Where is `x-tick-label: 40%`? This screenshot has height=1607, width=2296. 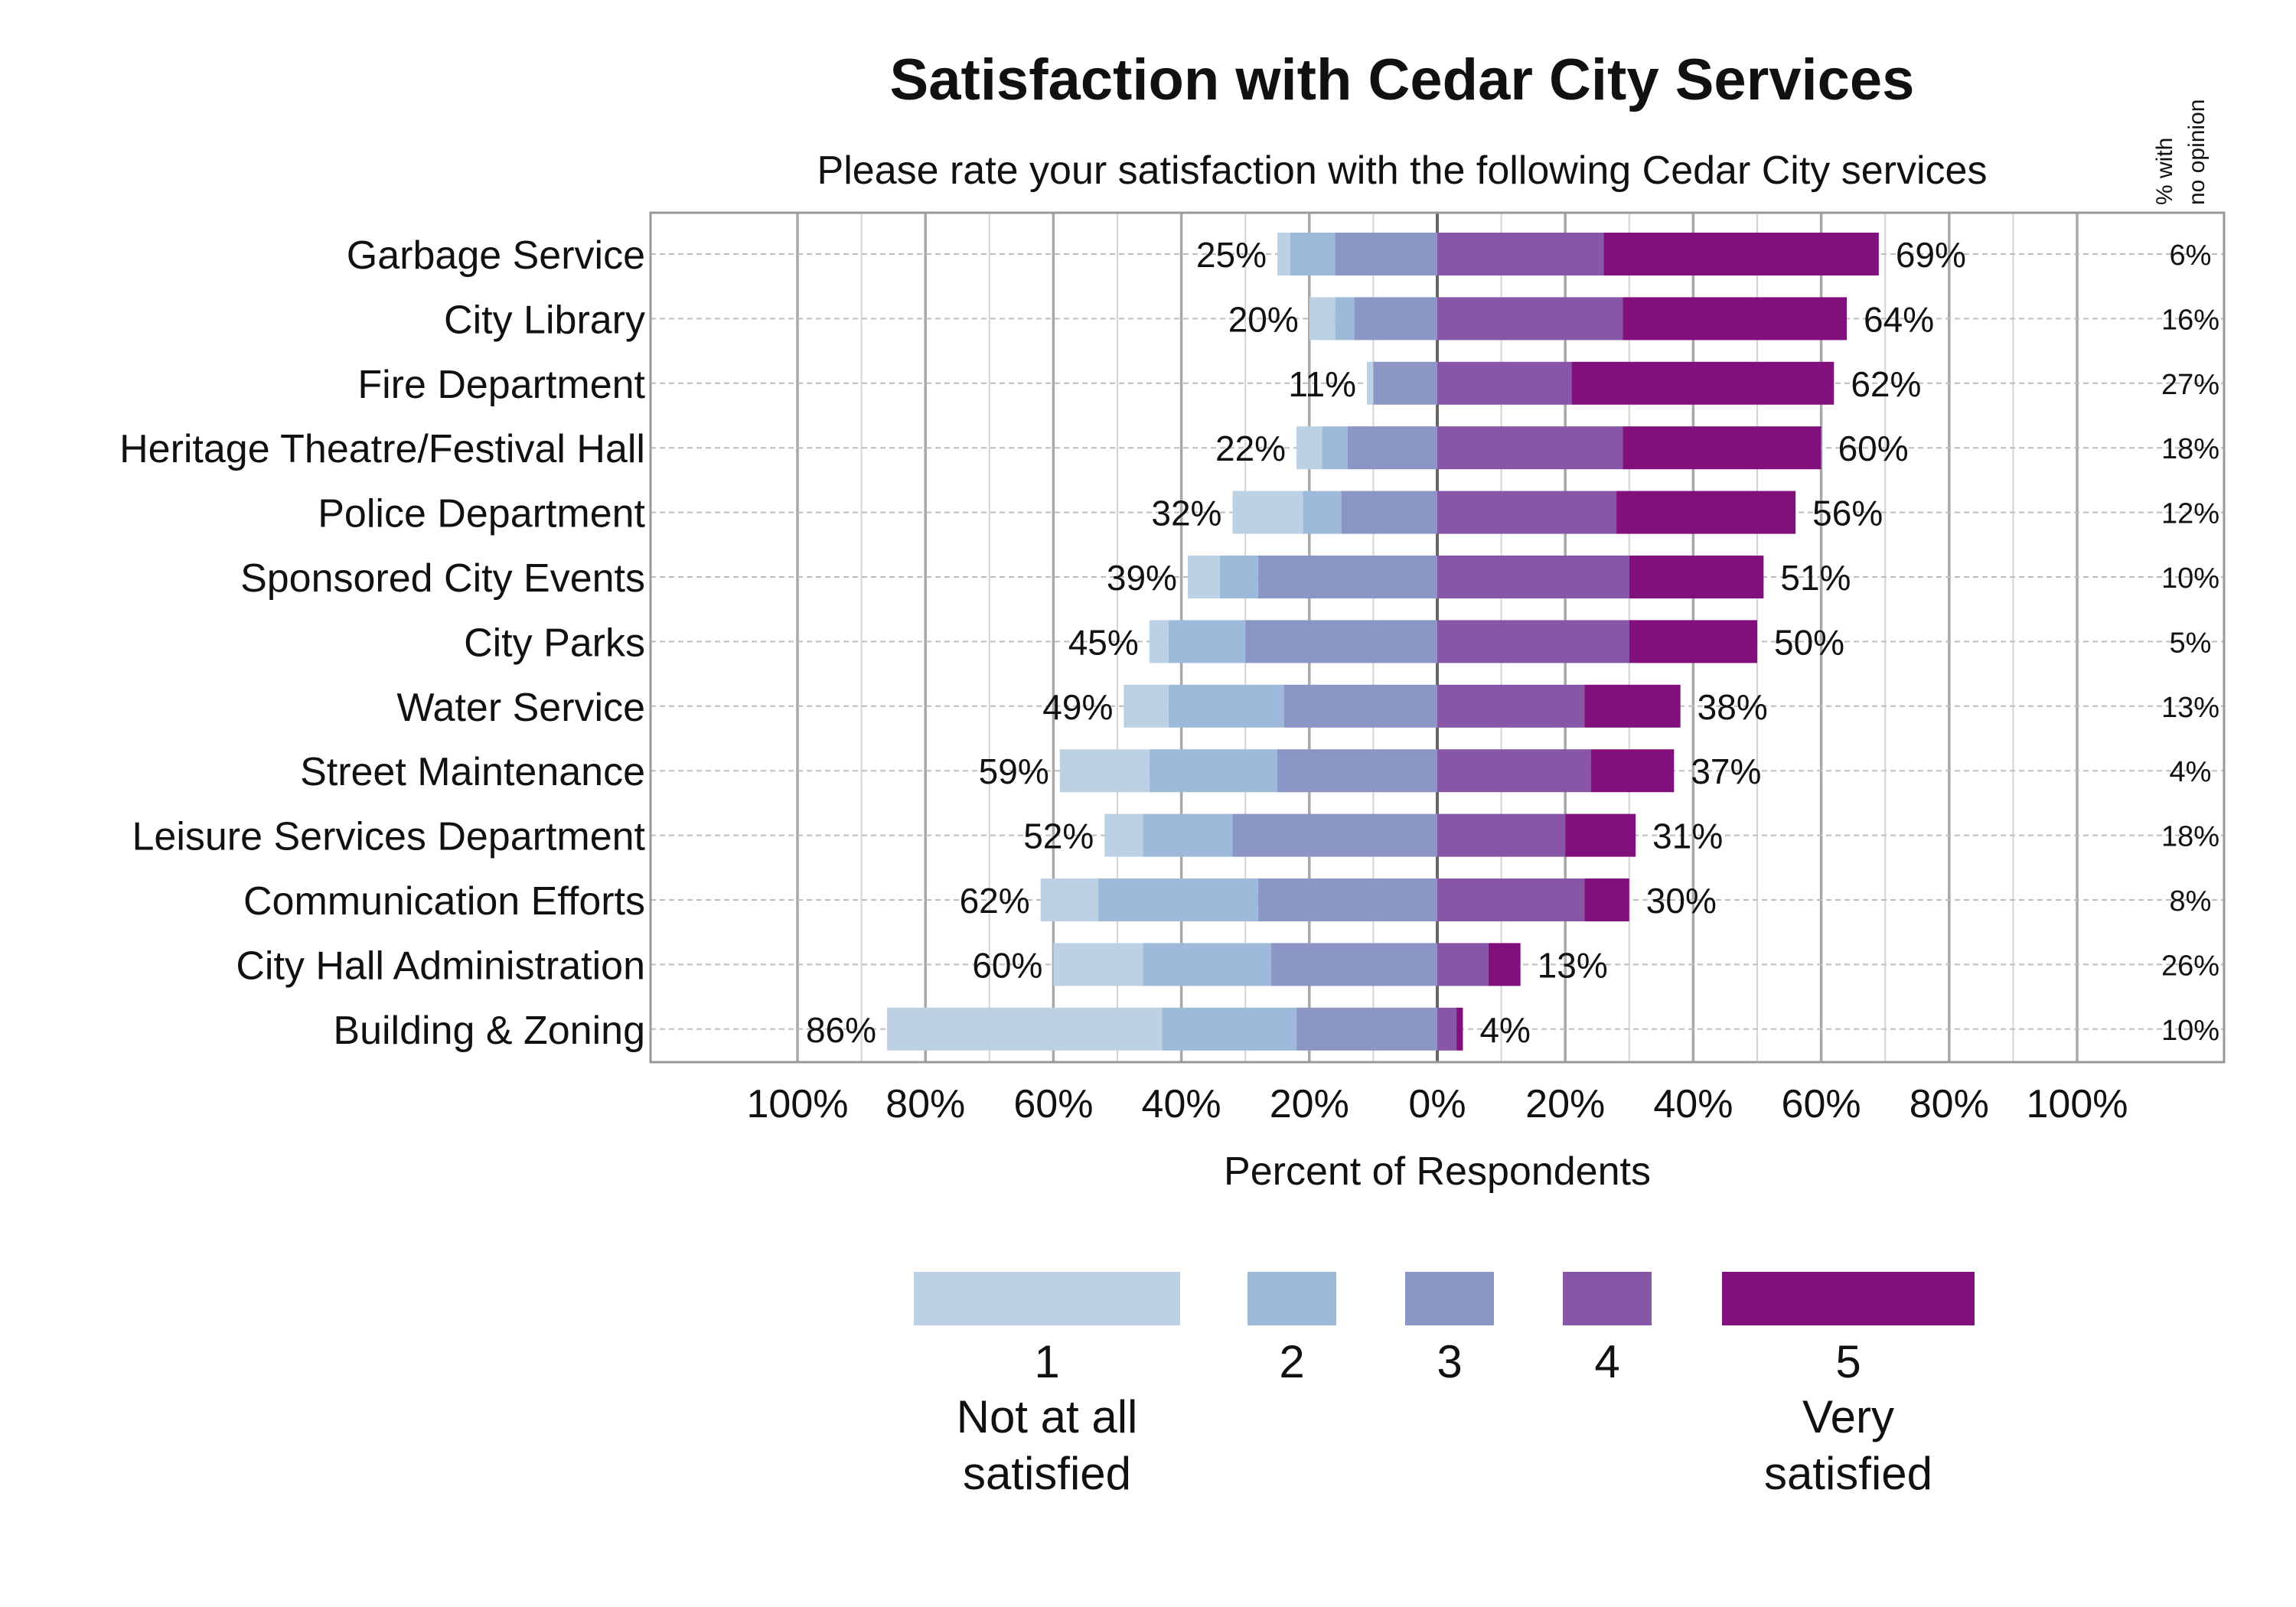
x-tick-label: 40% is located at coordinates (1181, 1104).